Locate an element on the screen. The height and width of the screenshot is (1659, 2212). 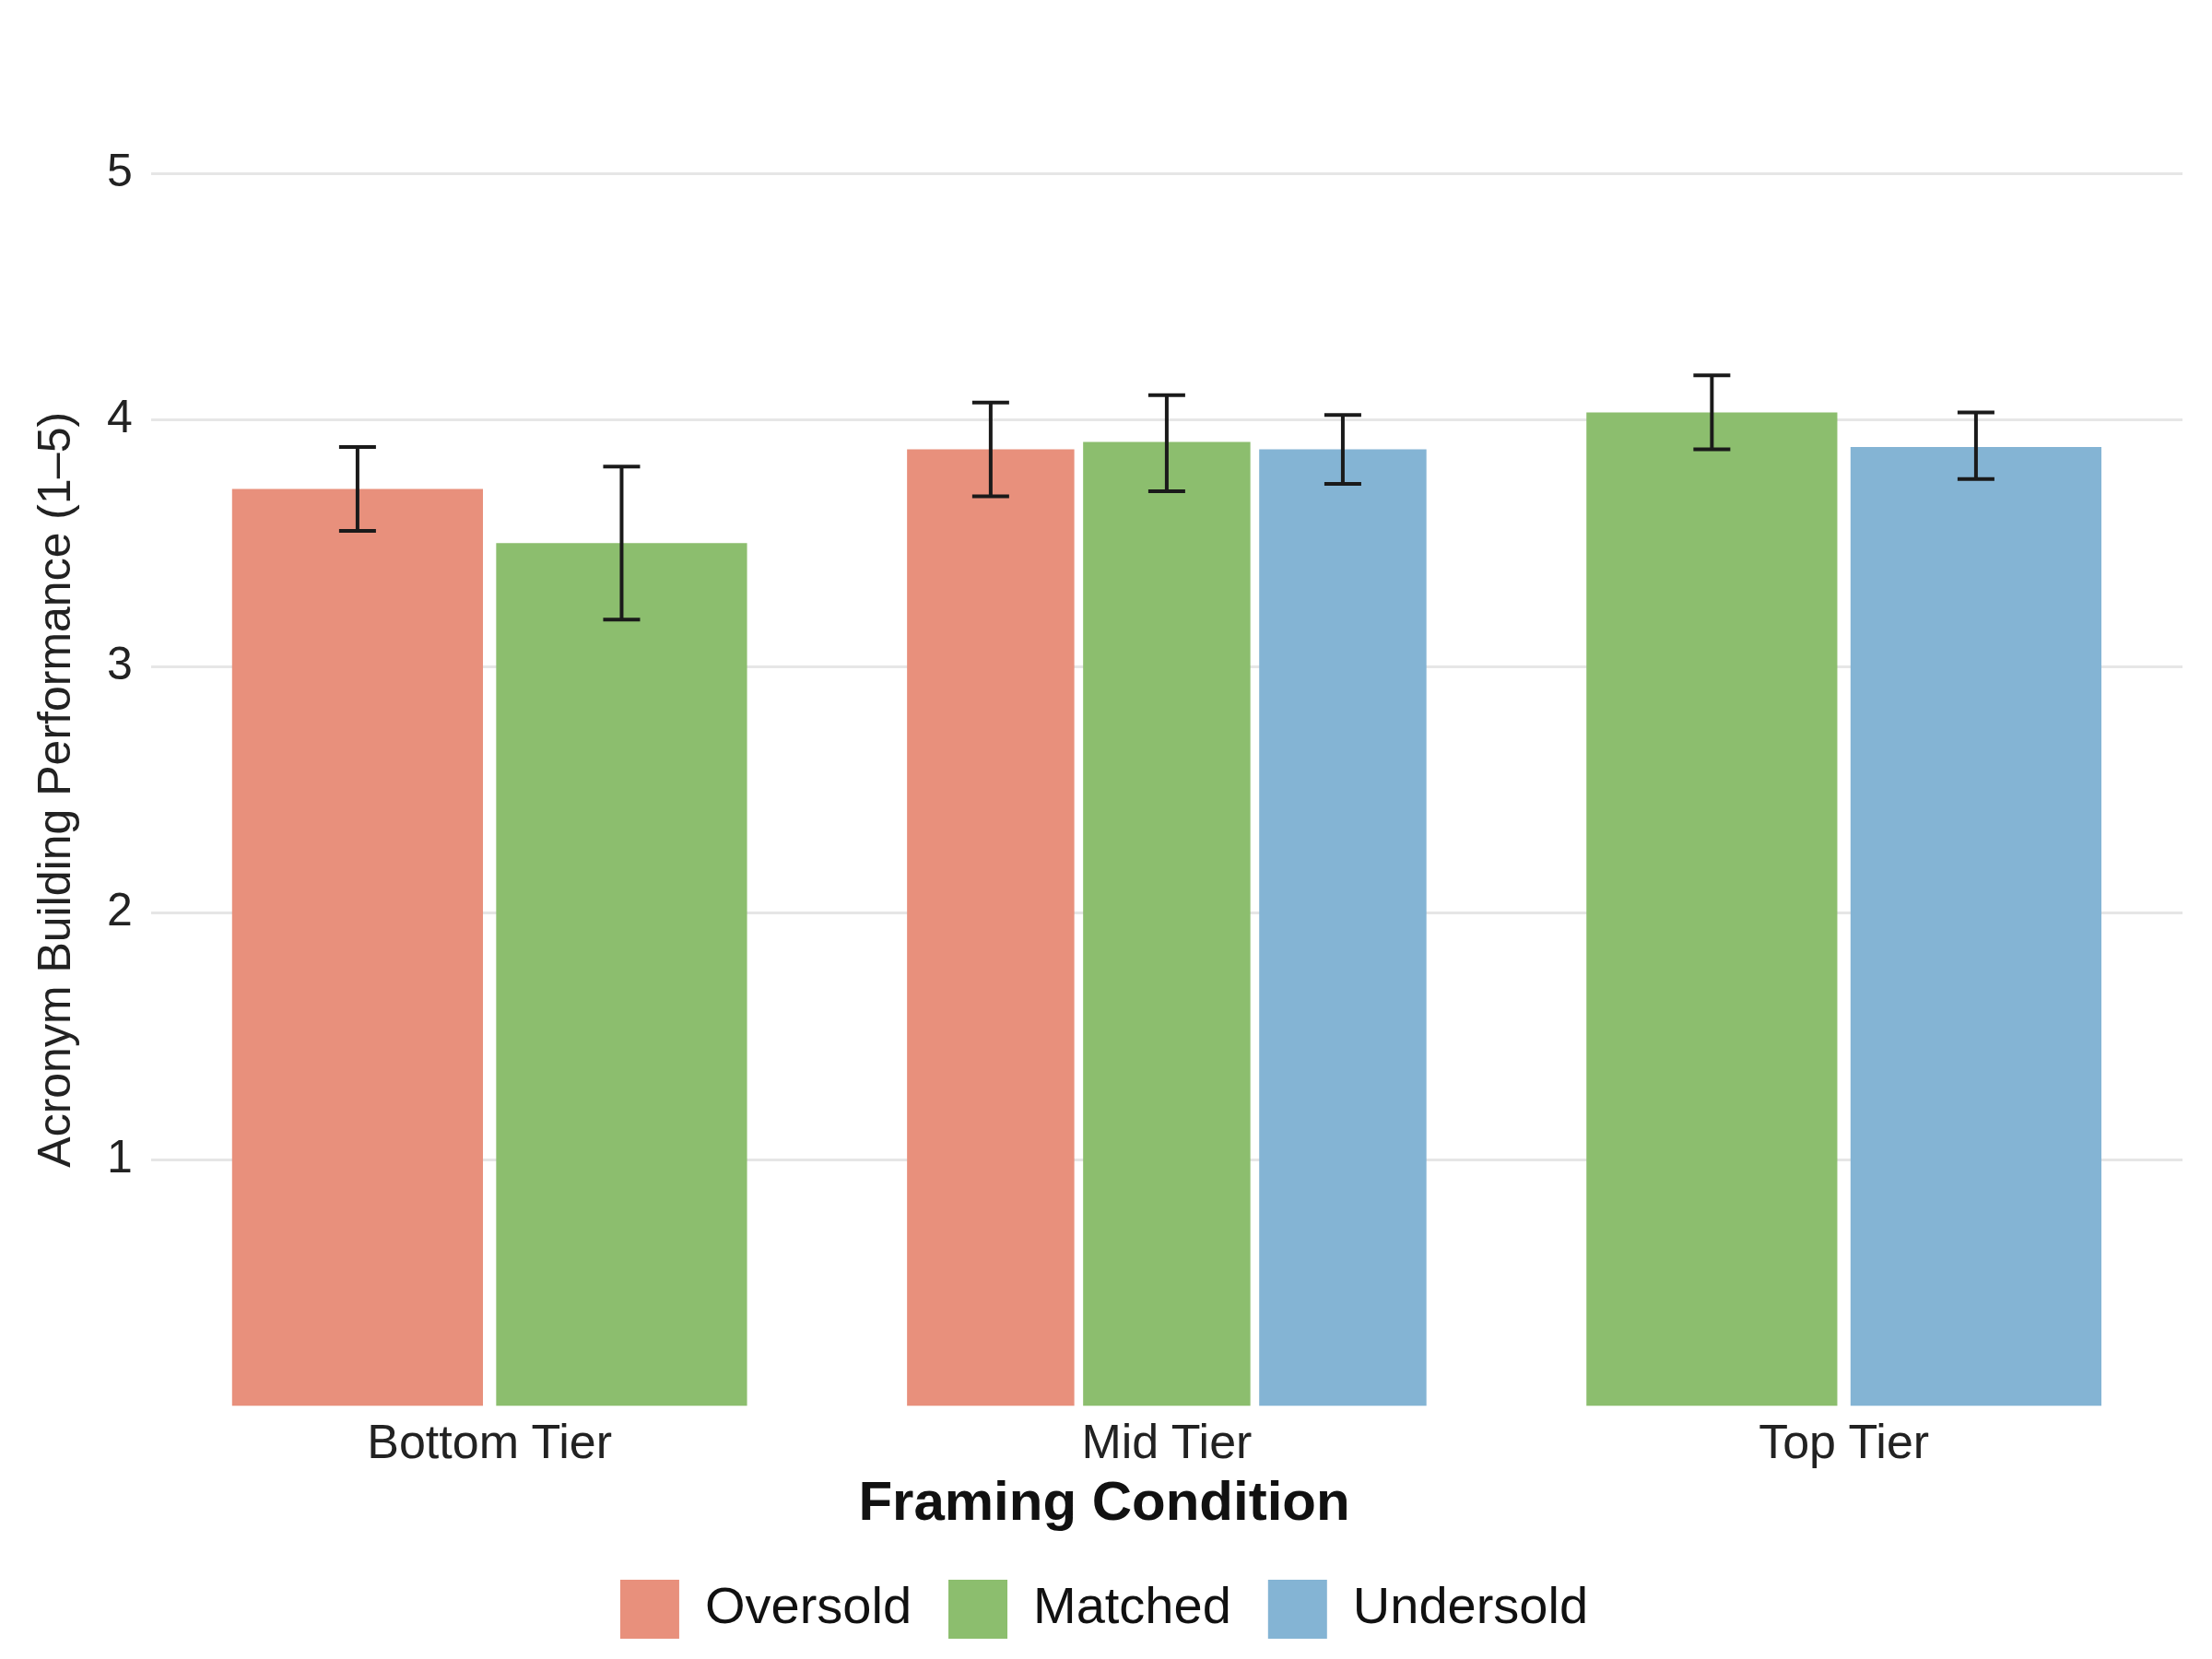
y-tick-label: 2 is located at coordinates (120, 910).